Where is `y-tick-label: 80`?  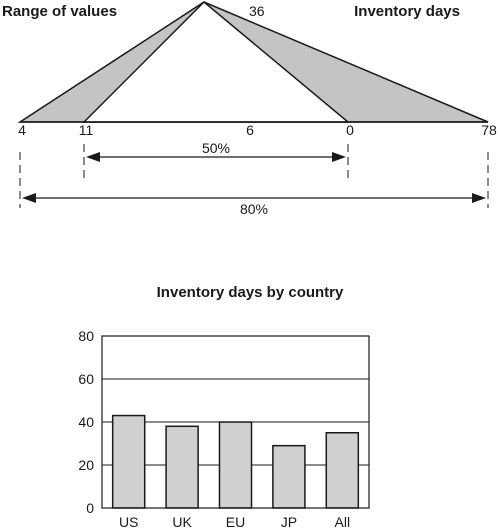 y-tick-label: 80 is located at coordinates (86, 336).